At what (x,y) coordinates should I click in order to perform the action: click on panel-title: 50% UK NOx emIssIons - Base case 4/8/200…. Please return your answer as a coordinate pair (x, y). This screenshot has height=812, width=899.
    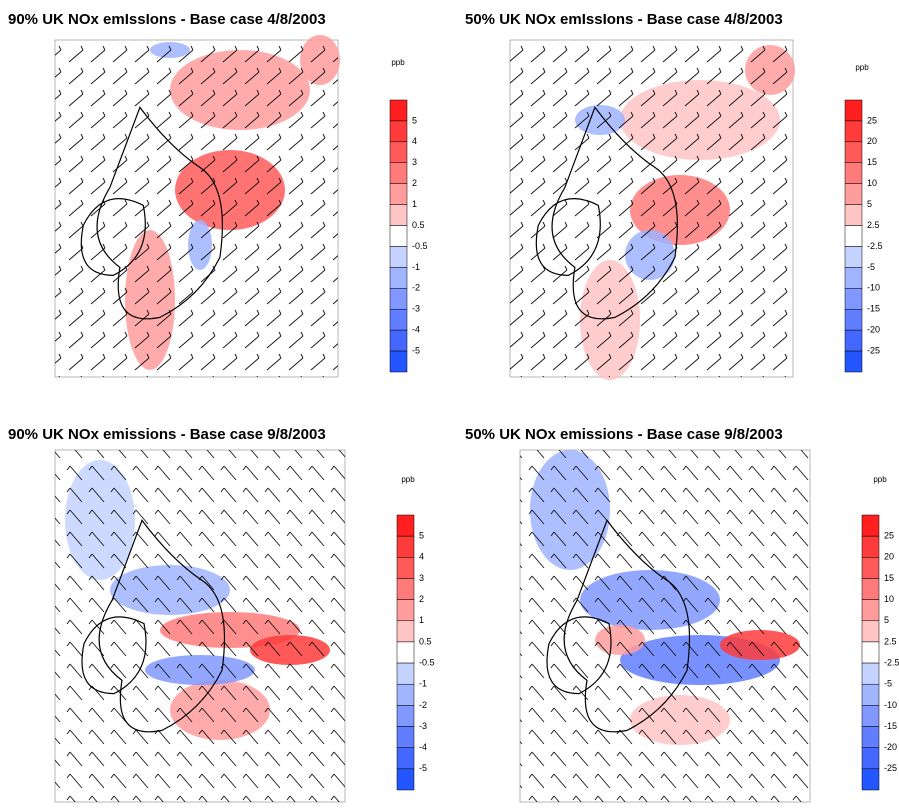
    Looking at the image, I should click on (624, 19).